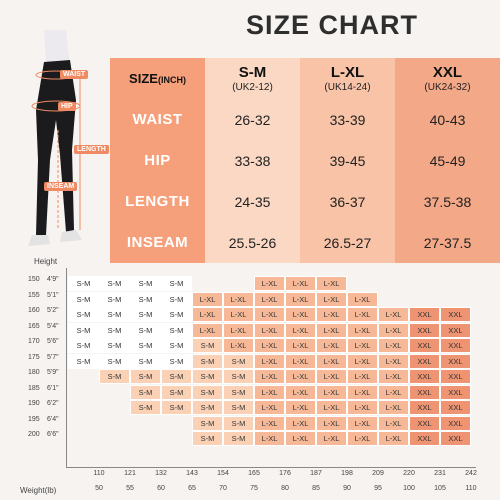 The image size is (500, 500). I want to click on weight-lb-label: 220, so click(409, 473).